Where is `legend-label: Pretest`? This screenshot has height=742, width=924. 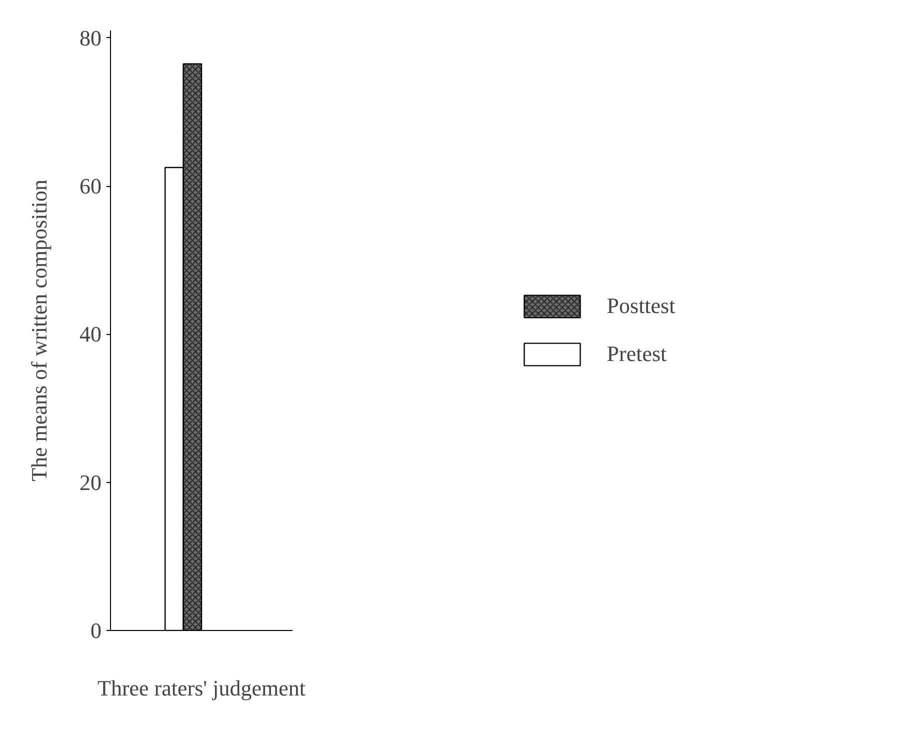
legend-label: Pretest is located at coordinates (636, 354).